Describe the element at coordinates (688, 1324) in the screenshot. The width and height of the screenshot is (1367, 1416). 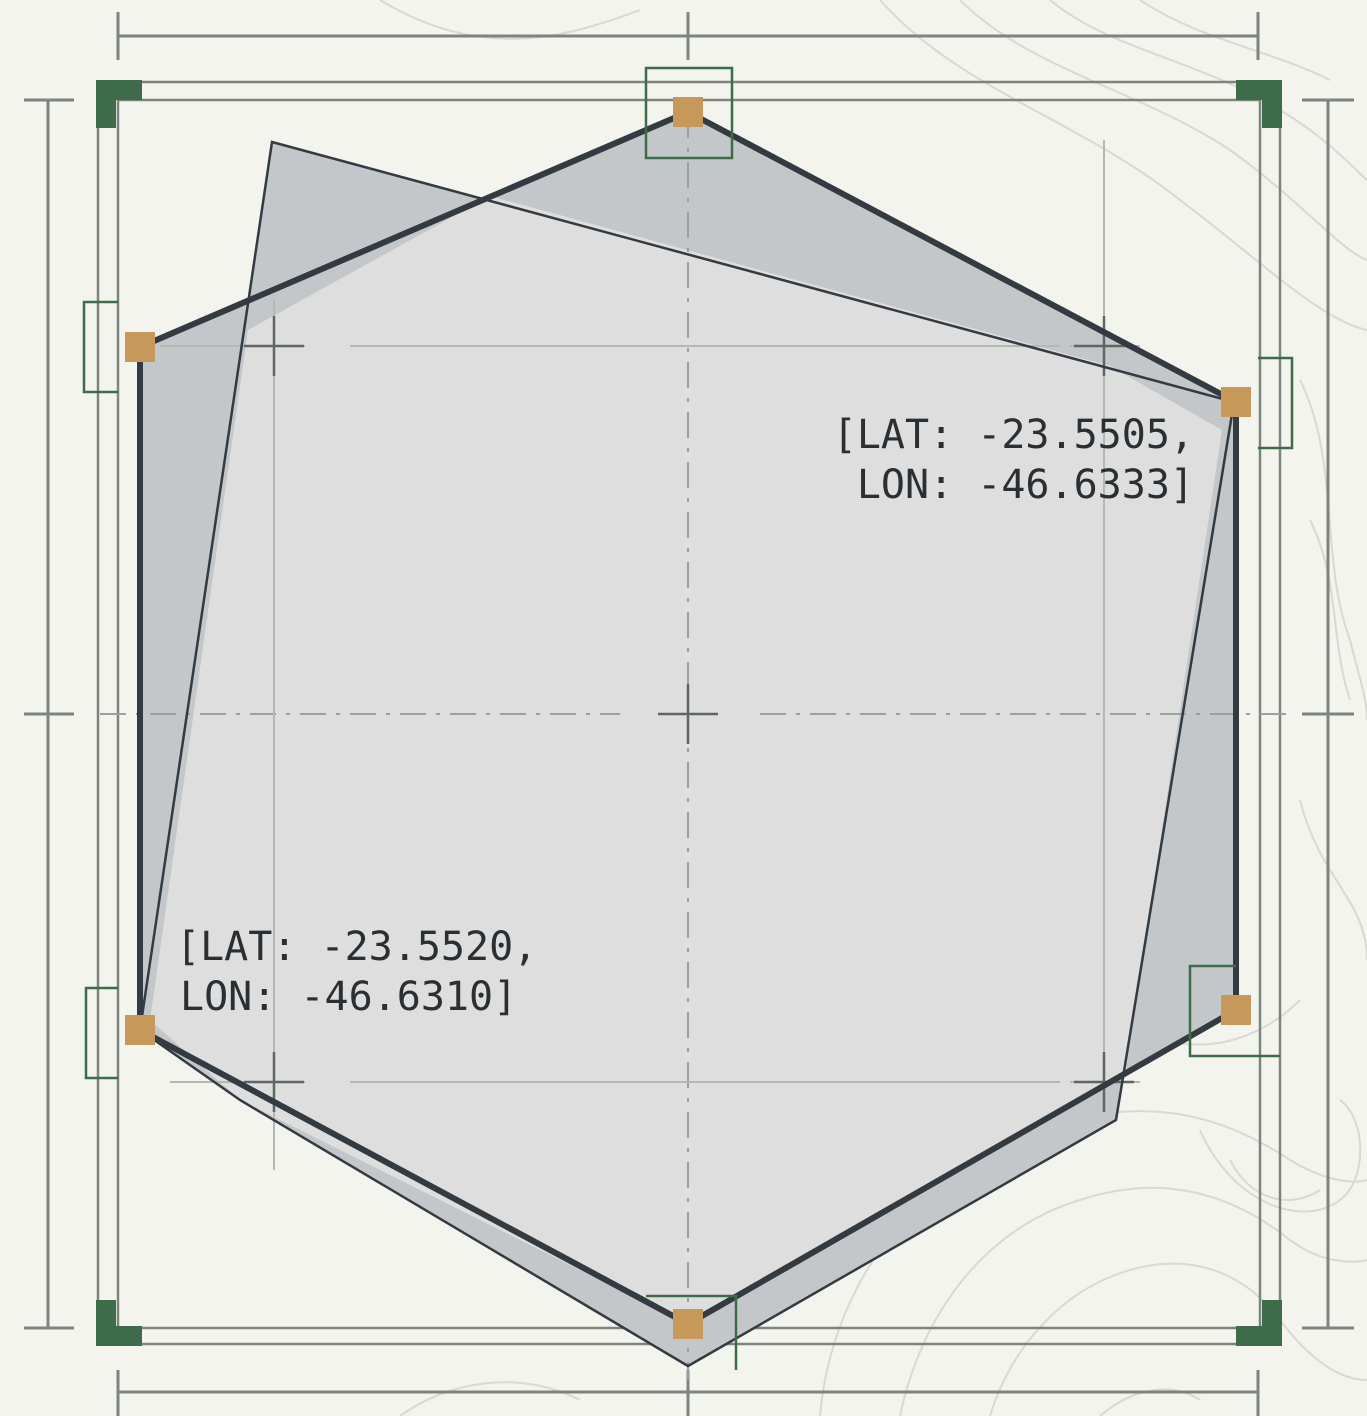
I see `vertex-bottom` at that location.